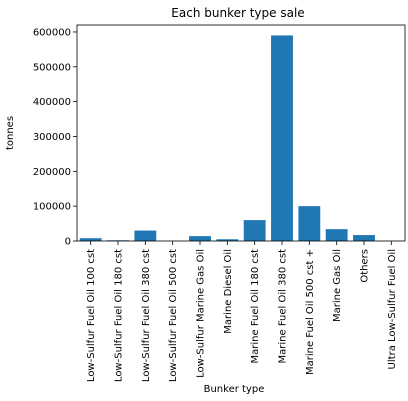 The height and width of the screenshot is (401, 408). Describe the element at coordinates (392, 309) in the screenshot. I see `x-tick-label: Ultra Low-Sulfur Fuel Oil` at that location.